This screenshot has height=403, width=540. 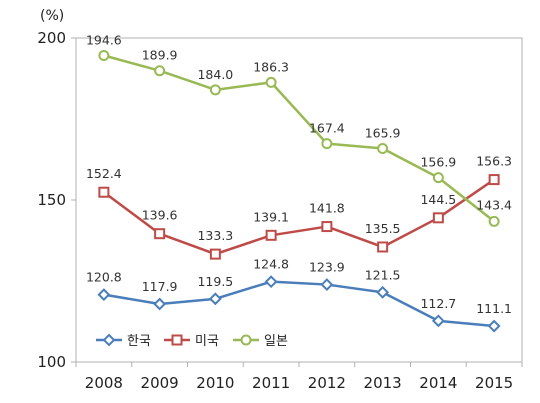 I want to click on data-label: 123.9, so click(x=327, y=267).